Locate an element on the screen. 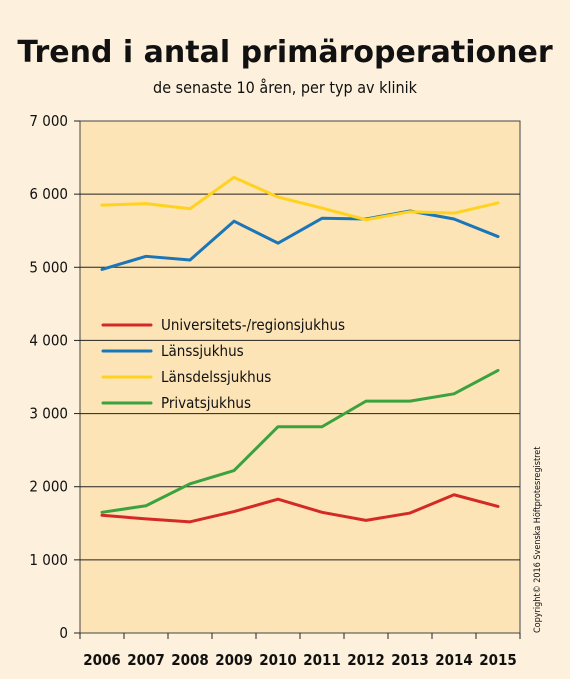 This screenshot has height=679, width=570. y-tick-label: 6 000 is located at coordinates (48, 194).